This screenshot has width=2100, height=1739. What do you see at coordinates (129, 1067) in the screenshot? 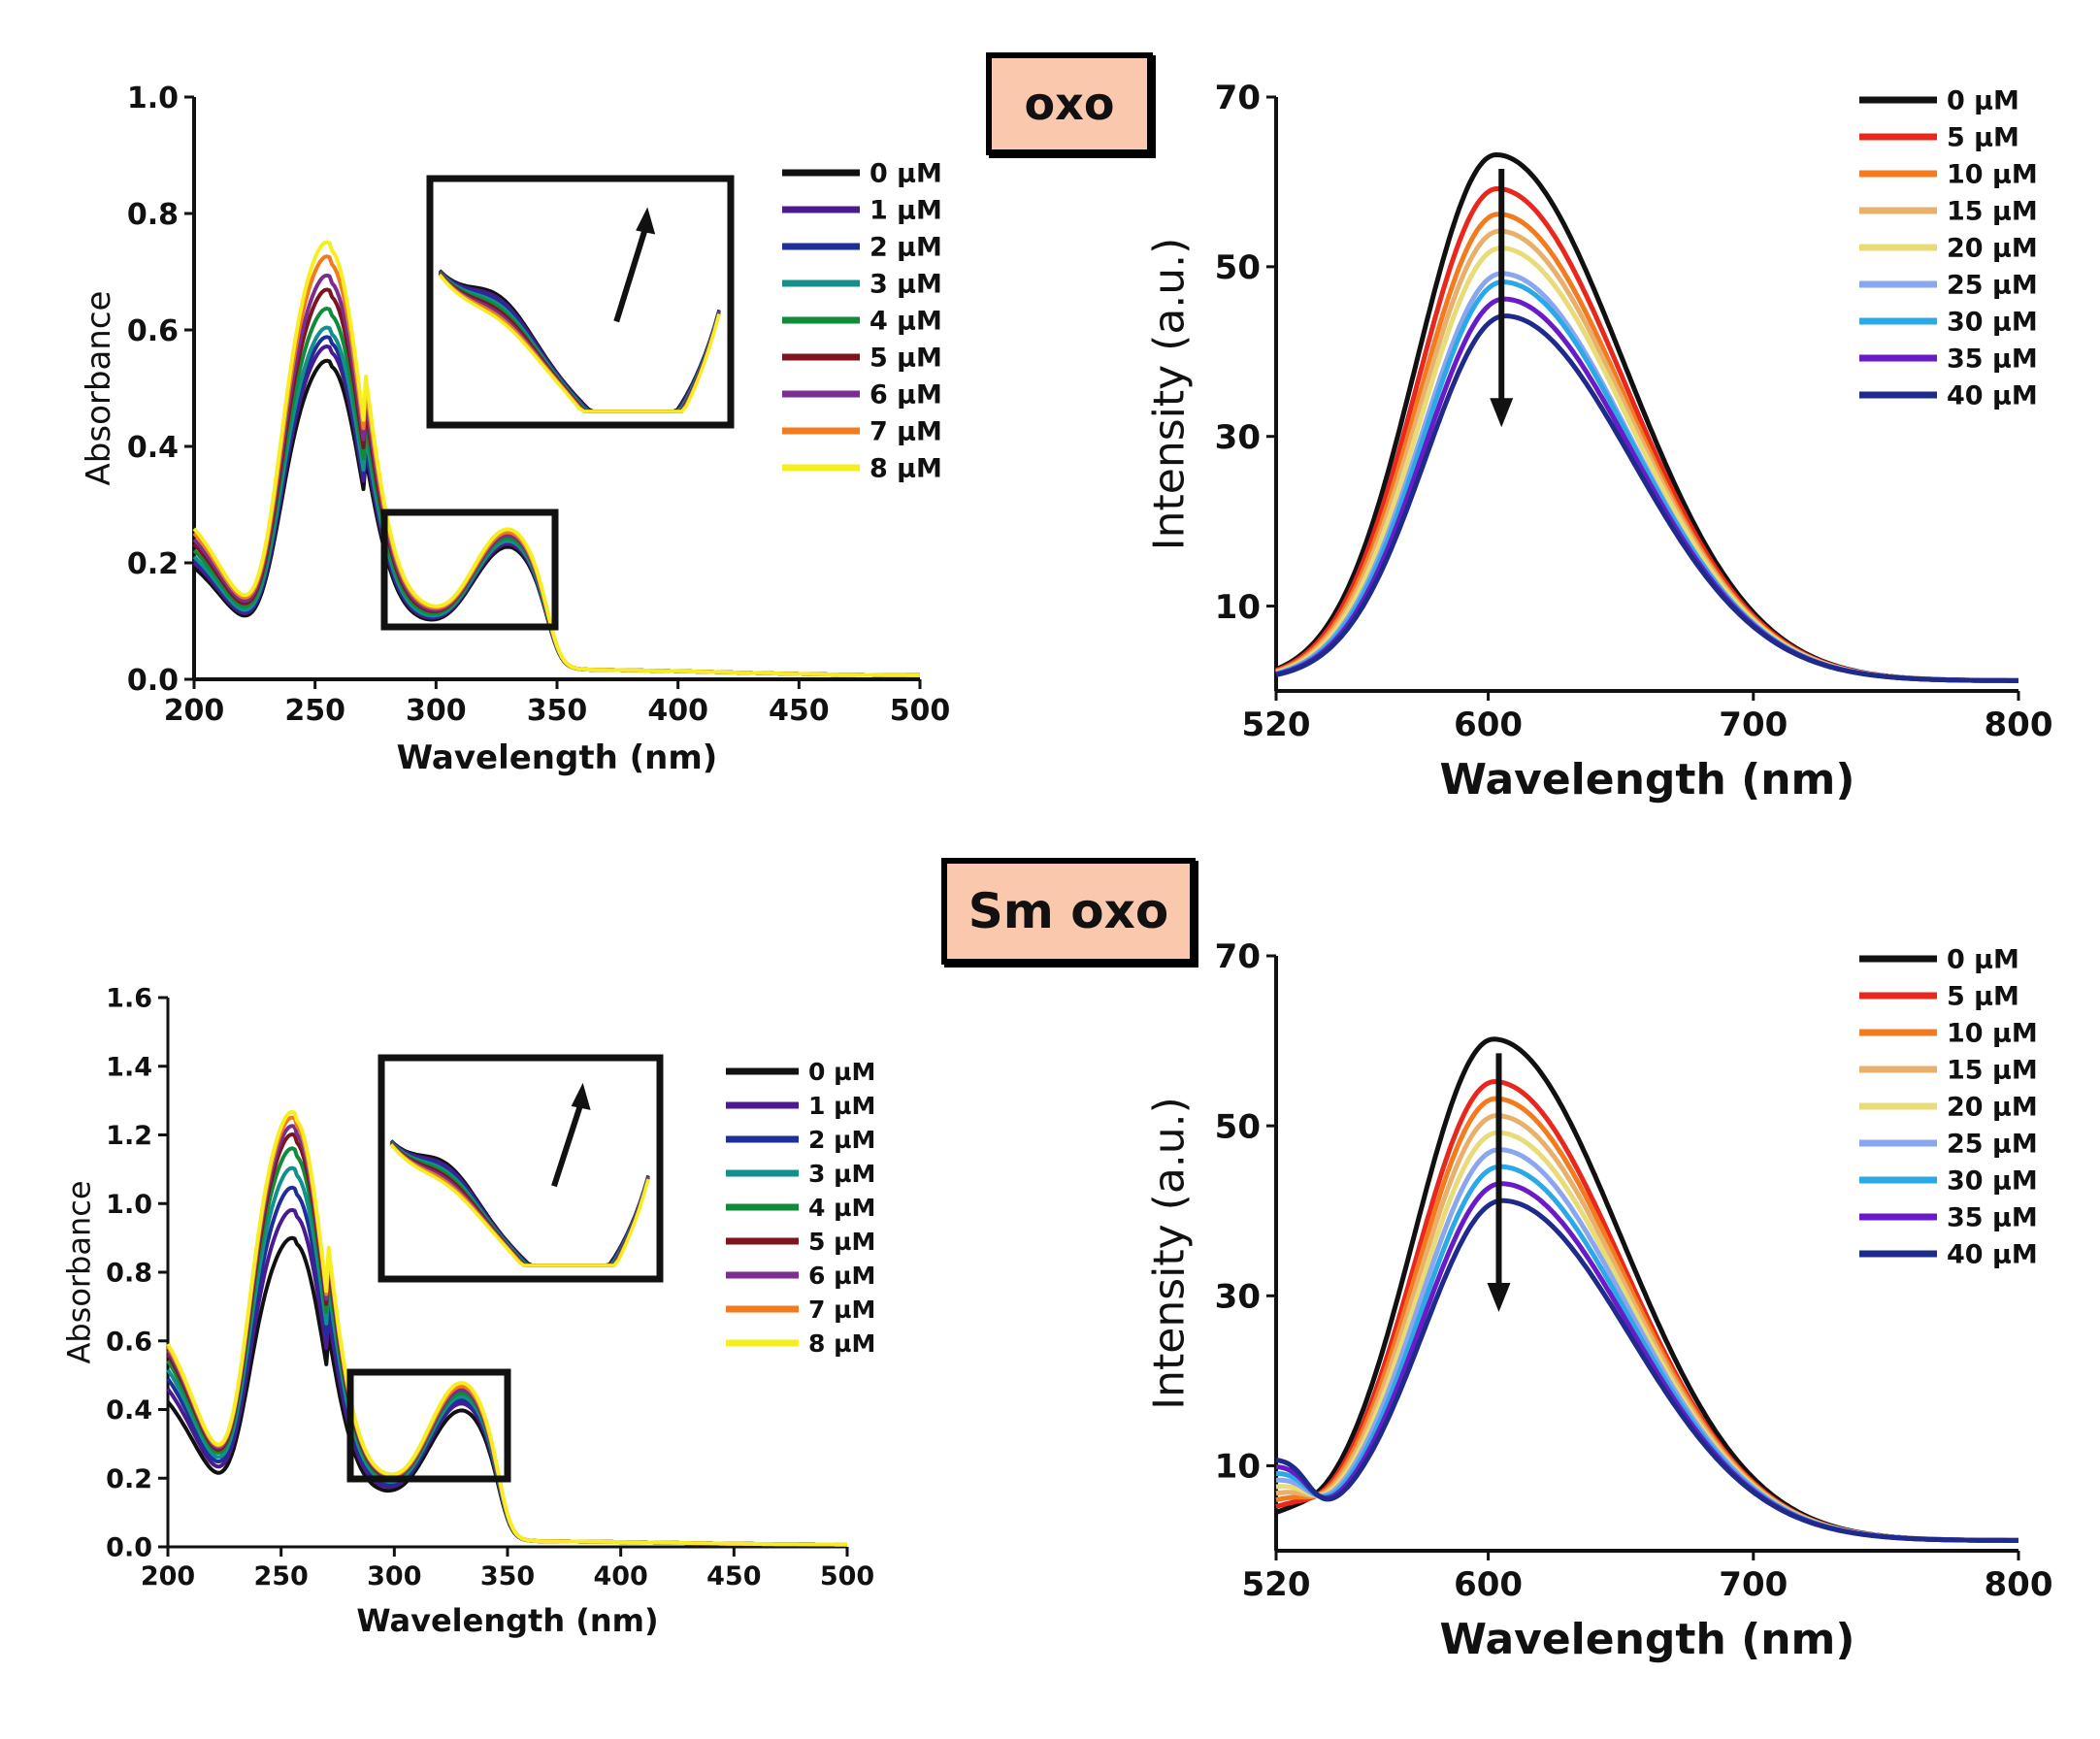
I see `y-tick-label: 1.4` at bounding box center [129, 1067].